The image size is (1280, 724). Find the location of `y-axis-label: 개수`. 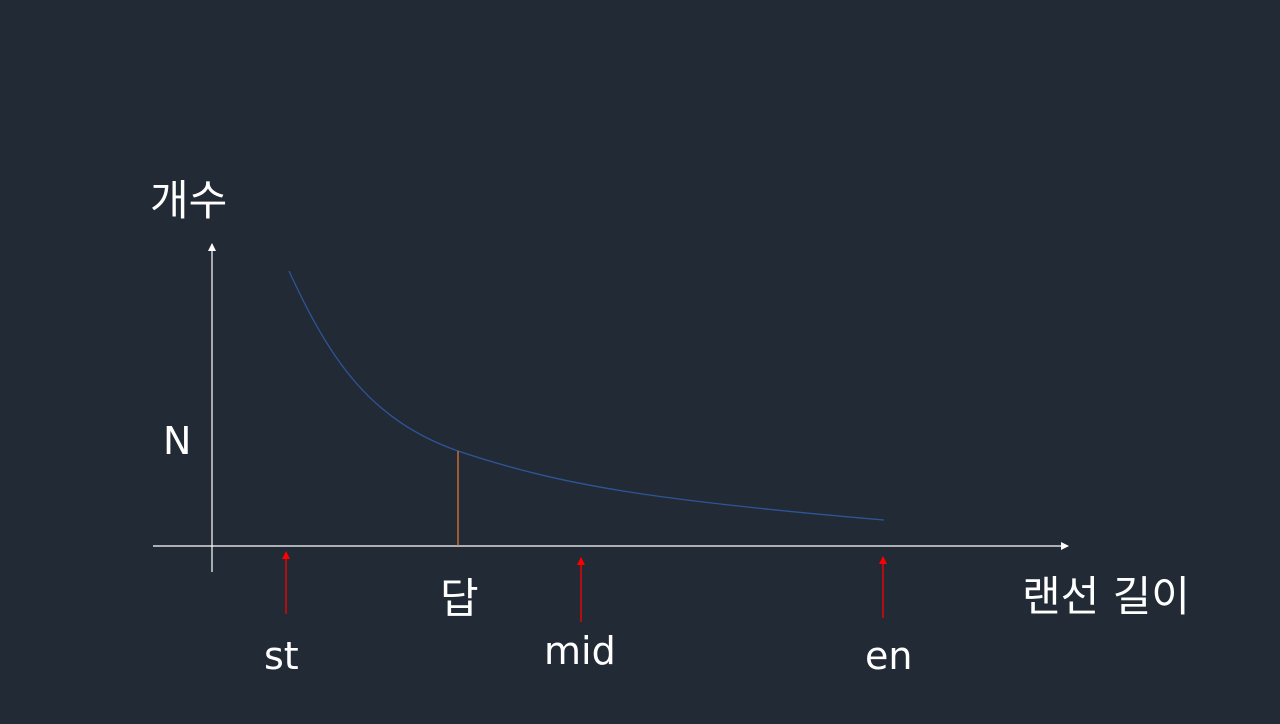

y-axis-label: 개수 is located at coordinates (189, 200).